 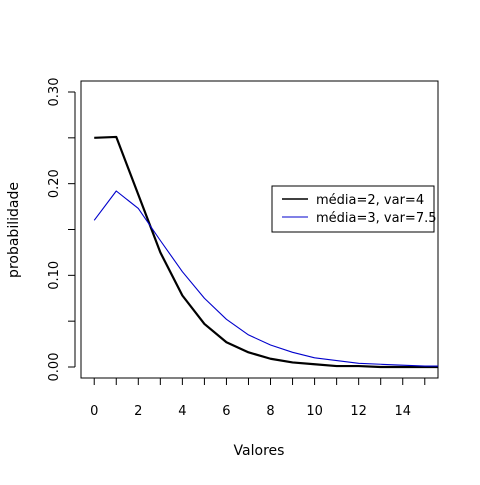 What do you see at coordinates (358, 411) in the screenshot?
I see `x-tick-label: 12` at bounding box center [358, 411].